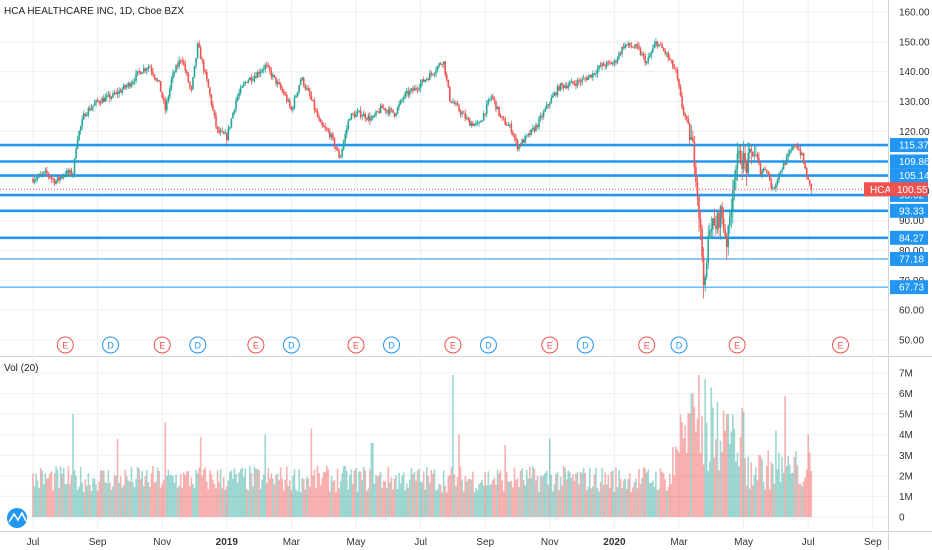  I want to click on event-marker-circle, so click(488, 345).